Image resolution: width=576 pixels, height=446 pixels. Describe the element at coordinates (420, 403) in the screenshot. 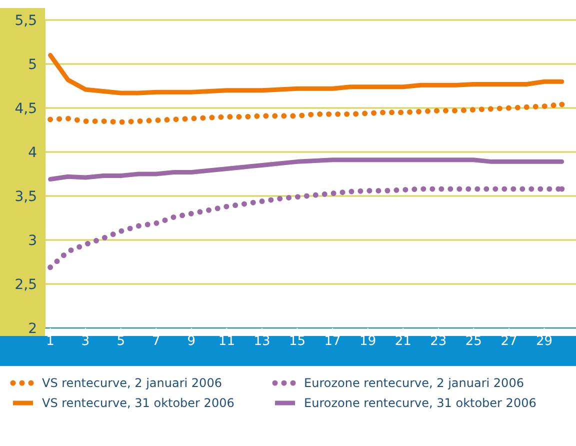

I see `legend-label: Eurozone rentecurve, 31 oktober 2006` at that location.